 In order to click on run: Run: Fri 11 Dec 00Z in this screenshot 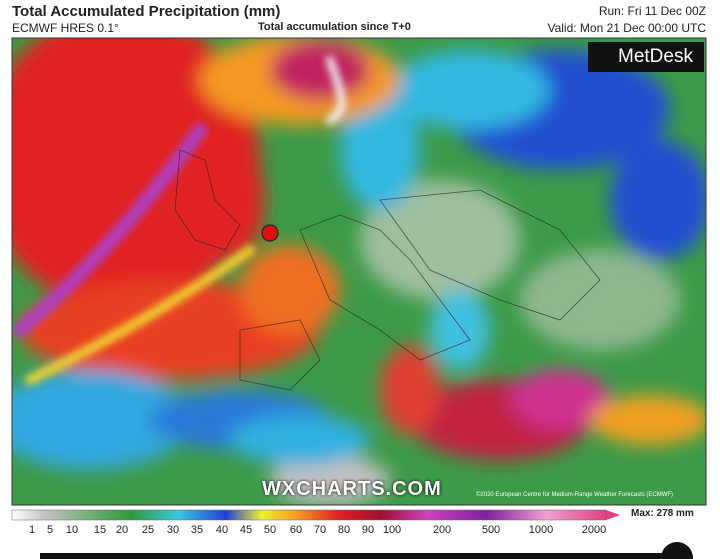, I will do `click(652, 11)`.